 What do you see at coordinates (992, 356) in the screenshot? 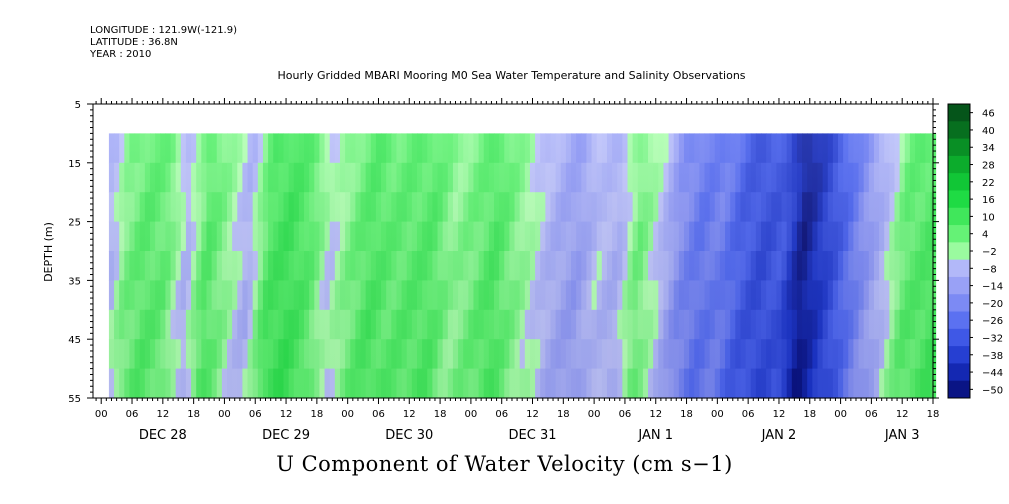
I see `colorbar-label: −38` at bounding box center [992, 356].